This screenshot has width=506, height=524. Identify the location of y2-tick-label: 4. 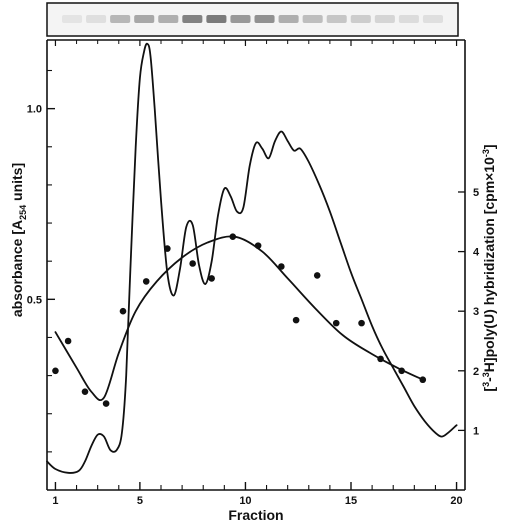
(476, 253).